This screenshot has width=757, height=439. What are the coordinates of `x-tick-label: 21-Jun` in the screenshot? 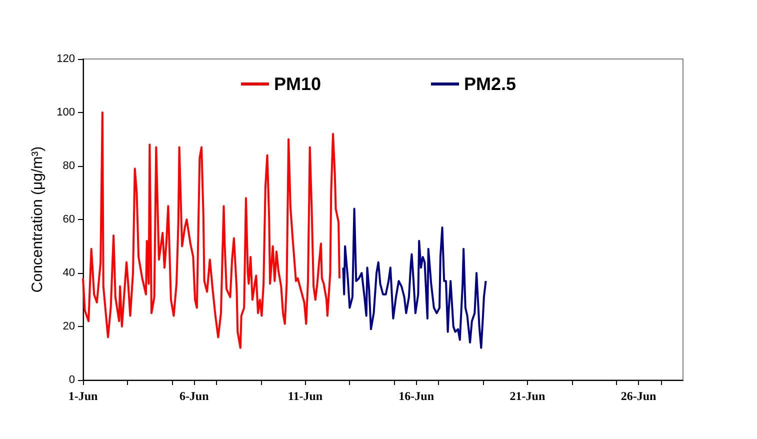 It's located at (528, 396).